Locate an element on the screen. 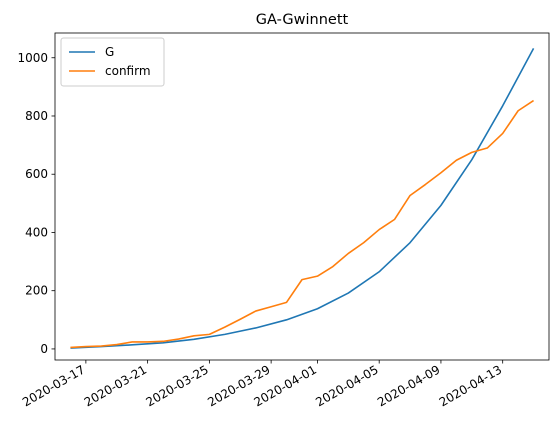 The height and width of the screenshot is (430, 560). y-tick-label: 0 is located at coordinates (44, 349).